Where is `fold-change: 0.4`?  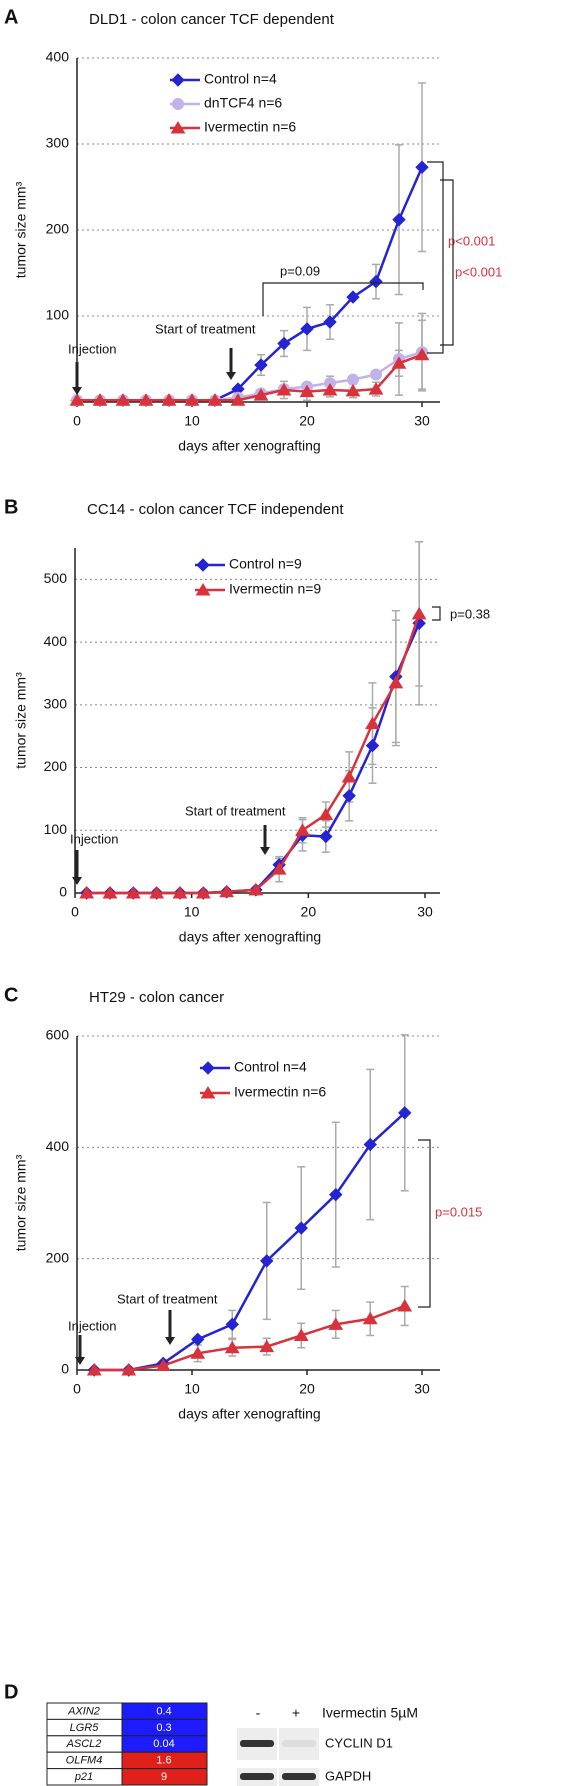 fold-change: 0.4 is located at coordinates (163, 1711).